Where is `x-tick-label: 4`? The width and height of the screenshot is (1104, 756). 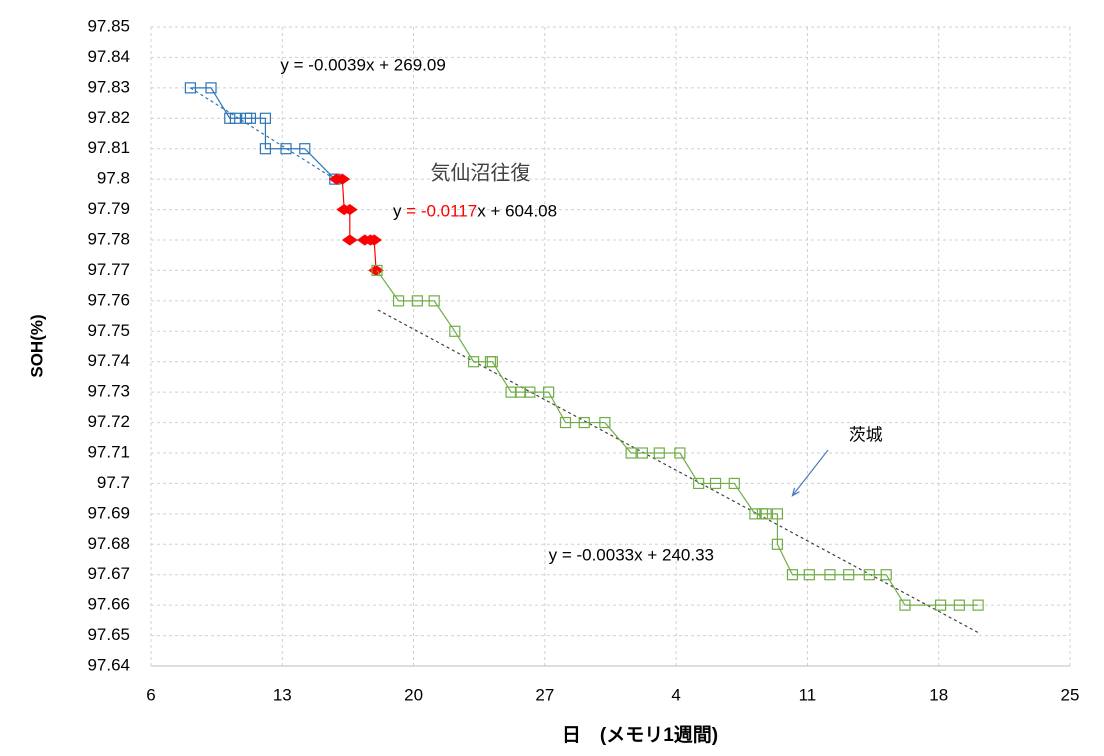
x-tick-label: 4 is located at coordinates (675, 694).